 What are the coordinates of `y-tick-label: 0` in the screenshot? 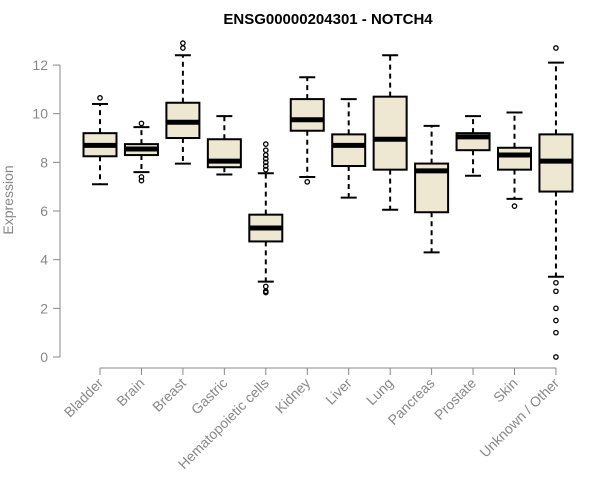 It's located at (44, 357).